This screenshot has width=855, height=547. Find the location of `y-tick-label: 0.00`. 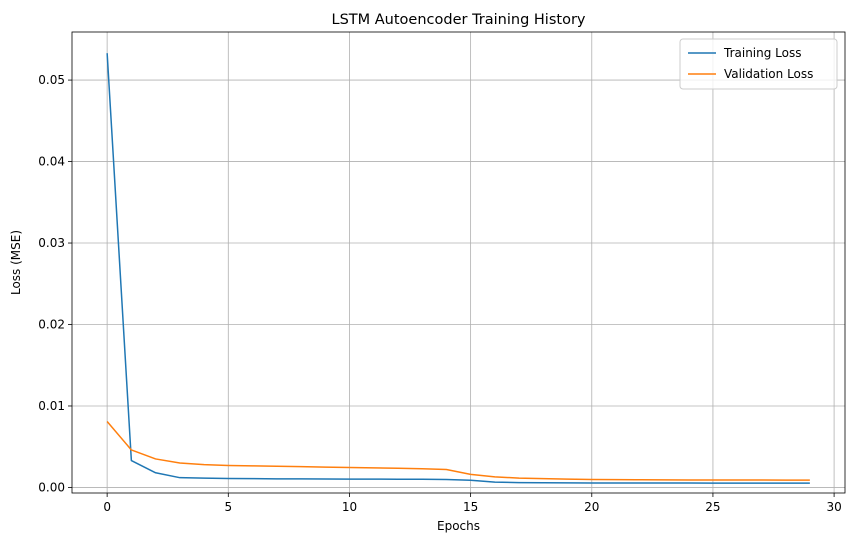

y-tick-label: 0.00 is located at coordinates (51, 487).